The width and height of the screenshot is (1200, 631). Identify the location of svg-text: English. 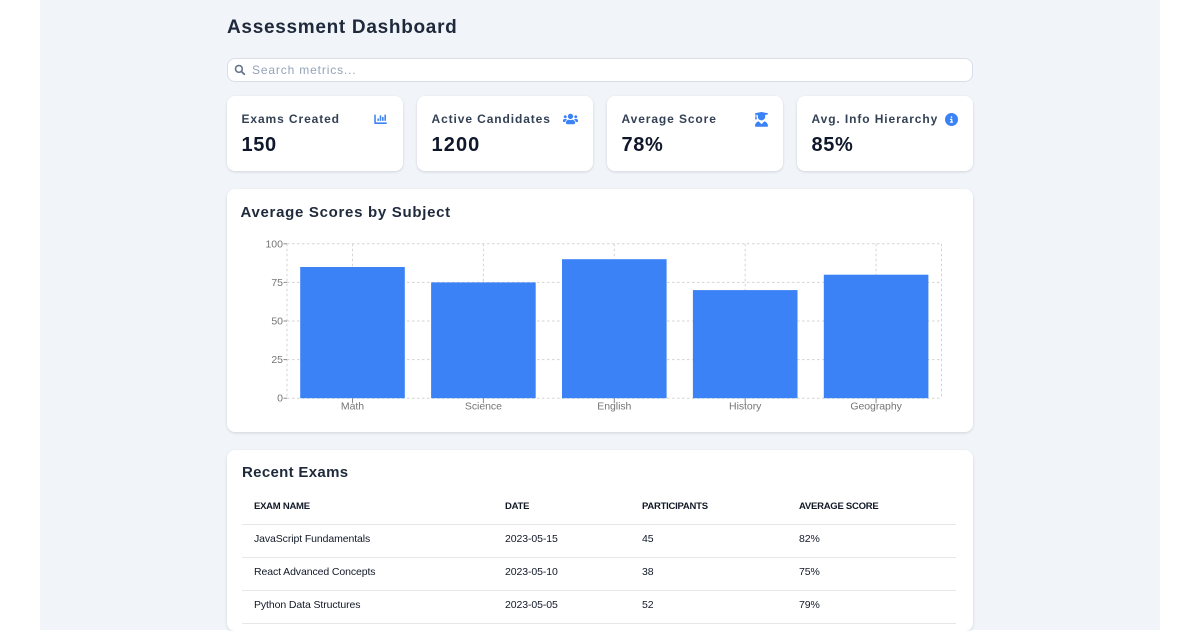
(614, 407).